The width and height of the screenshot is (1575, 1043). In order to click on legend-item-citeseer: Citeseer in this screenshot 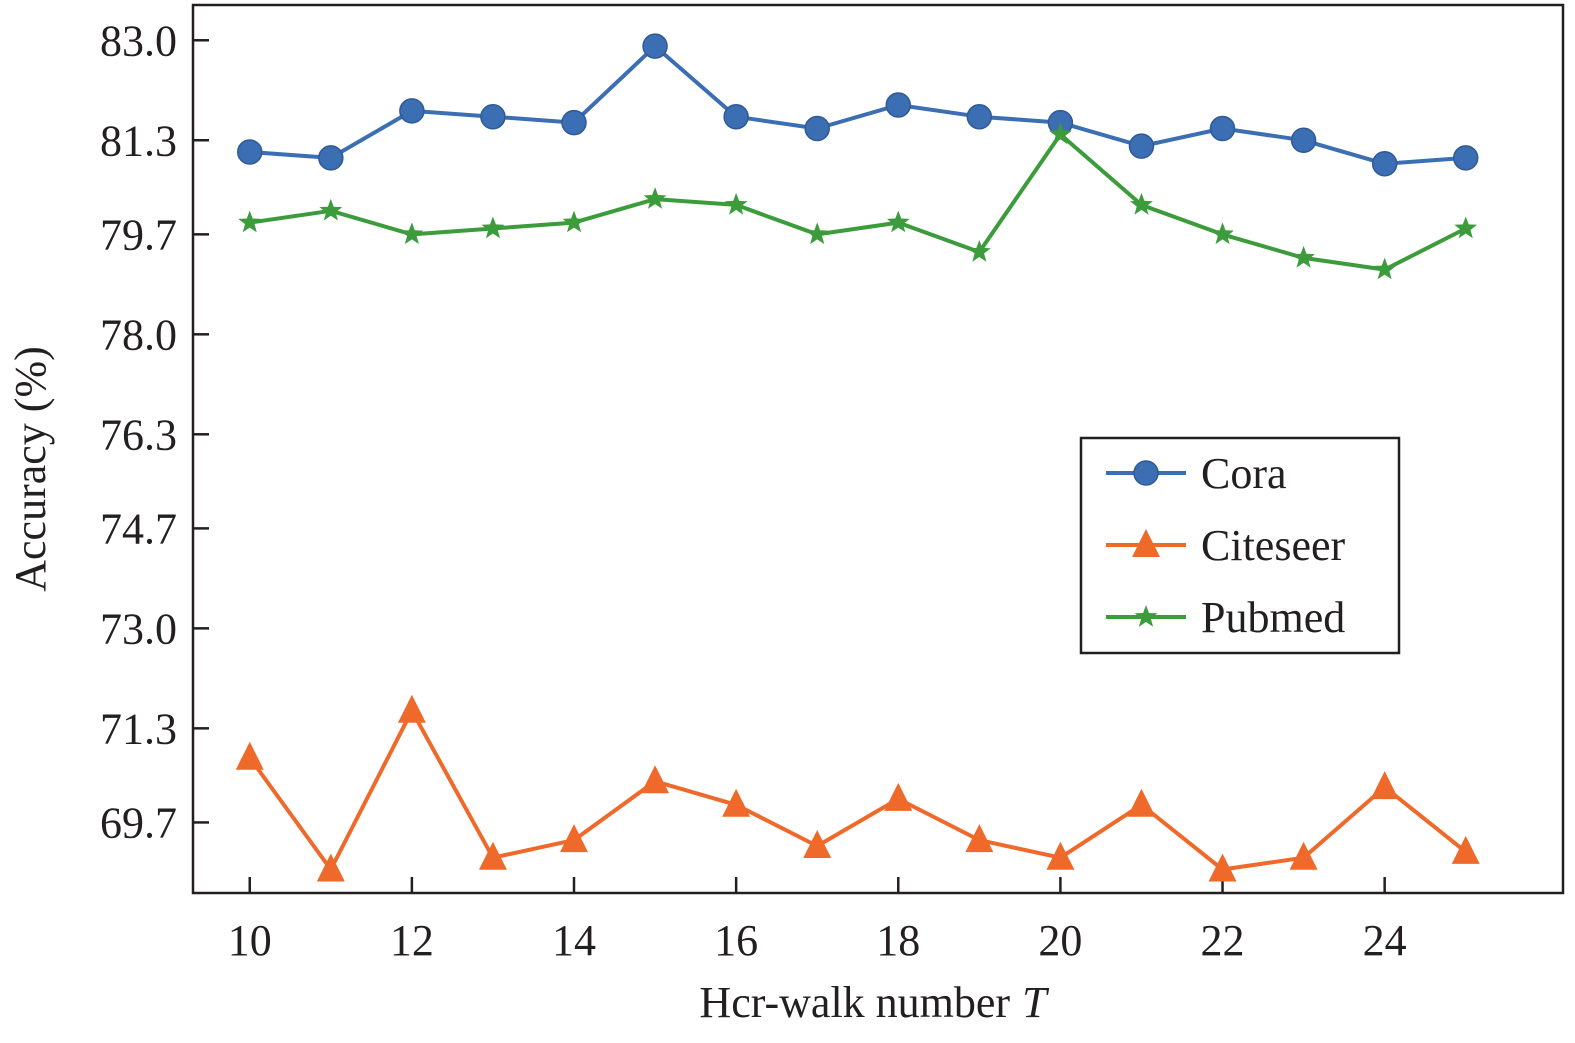, I will do `click(1226, 545)`.